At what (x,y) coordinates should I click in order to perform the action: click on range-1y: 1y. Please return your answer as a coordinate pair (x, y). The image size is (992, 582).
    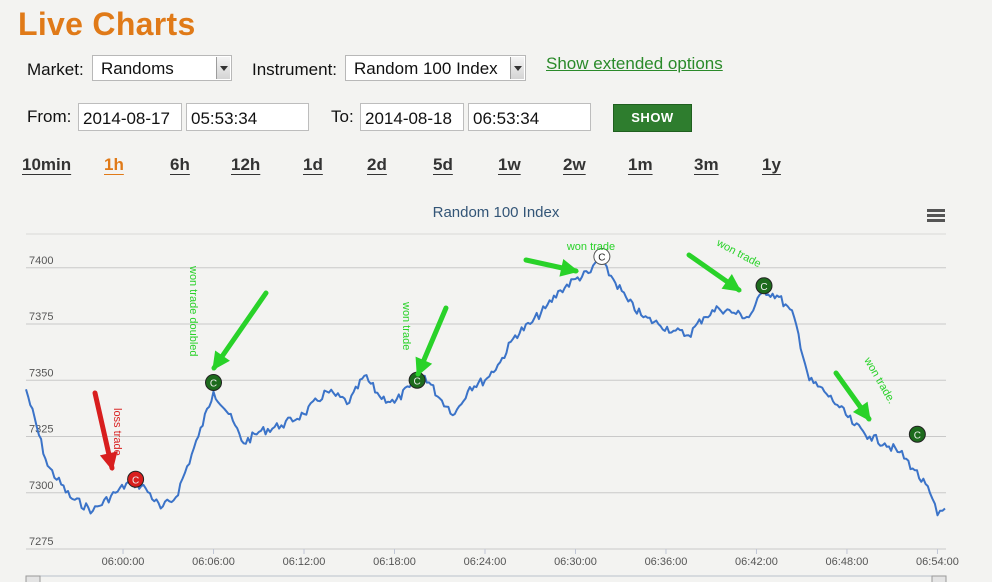
    Looking at the image, I should click on (771, 164).